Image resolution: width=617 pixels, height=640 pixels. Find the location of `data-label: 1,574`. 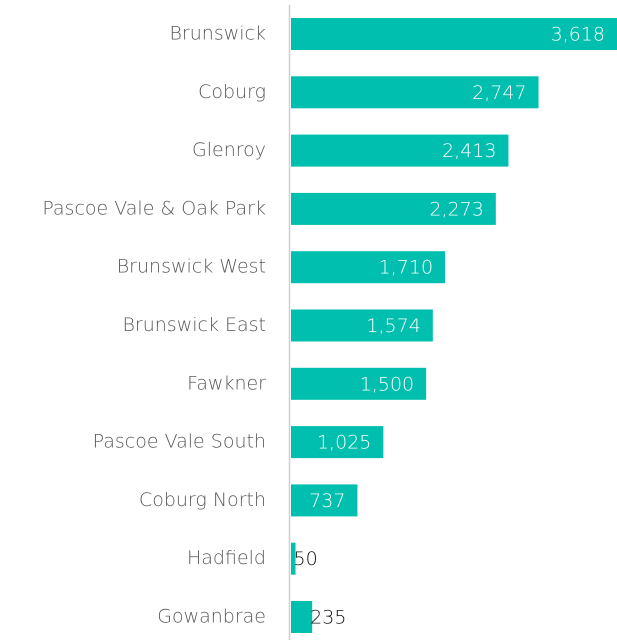

data-label: 1,574 is located at coordinates (393, 326).